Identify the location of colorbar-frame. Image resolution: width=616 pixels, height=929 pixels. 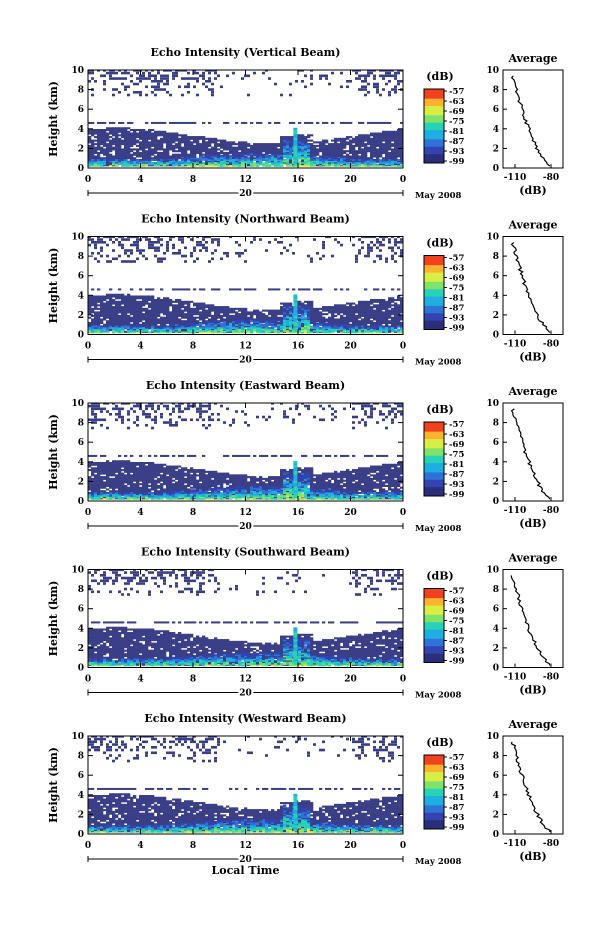
(434, 625).